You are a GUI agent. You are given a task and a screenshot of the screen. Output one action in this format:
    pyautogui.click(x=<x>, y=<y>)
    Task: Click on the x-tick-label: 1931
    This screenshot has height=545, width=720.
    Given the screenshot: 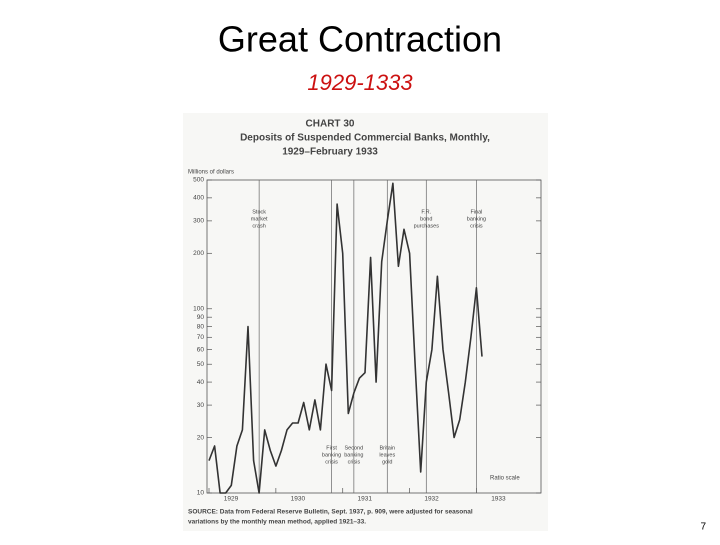 What is the action you would take?
    pyautogui.click(x=364, y=499)
    